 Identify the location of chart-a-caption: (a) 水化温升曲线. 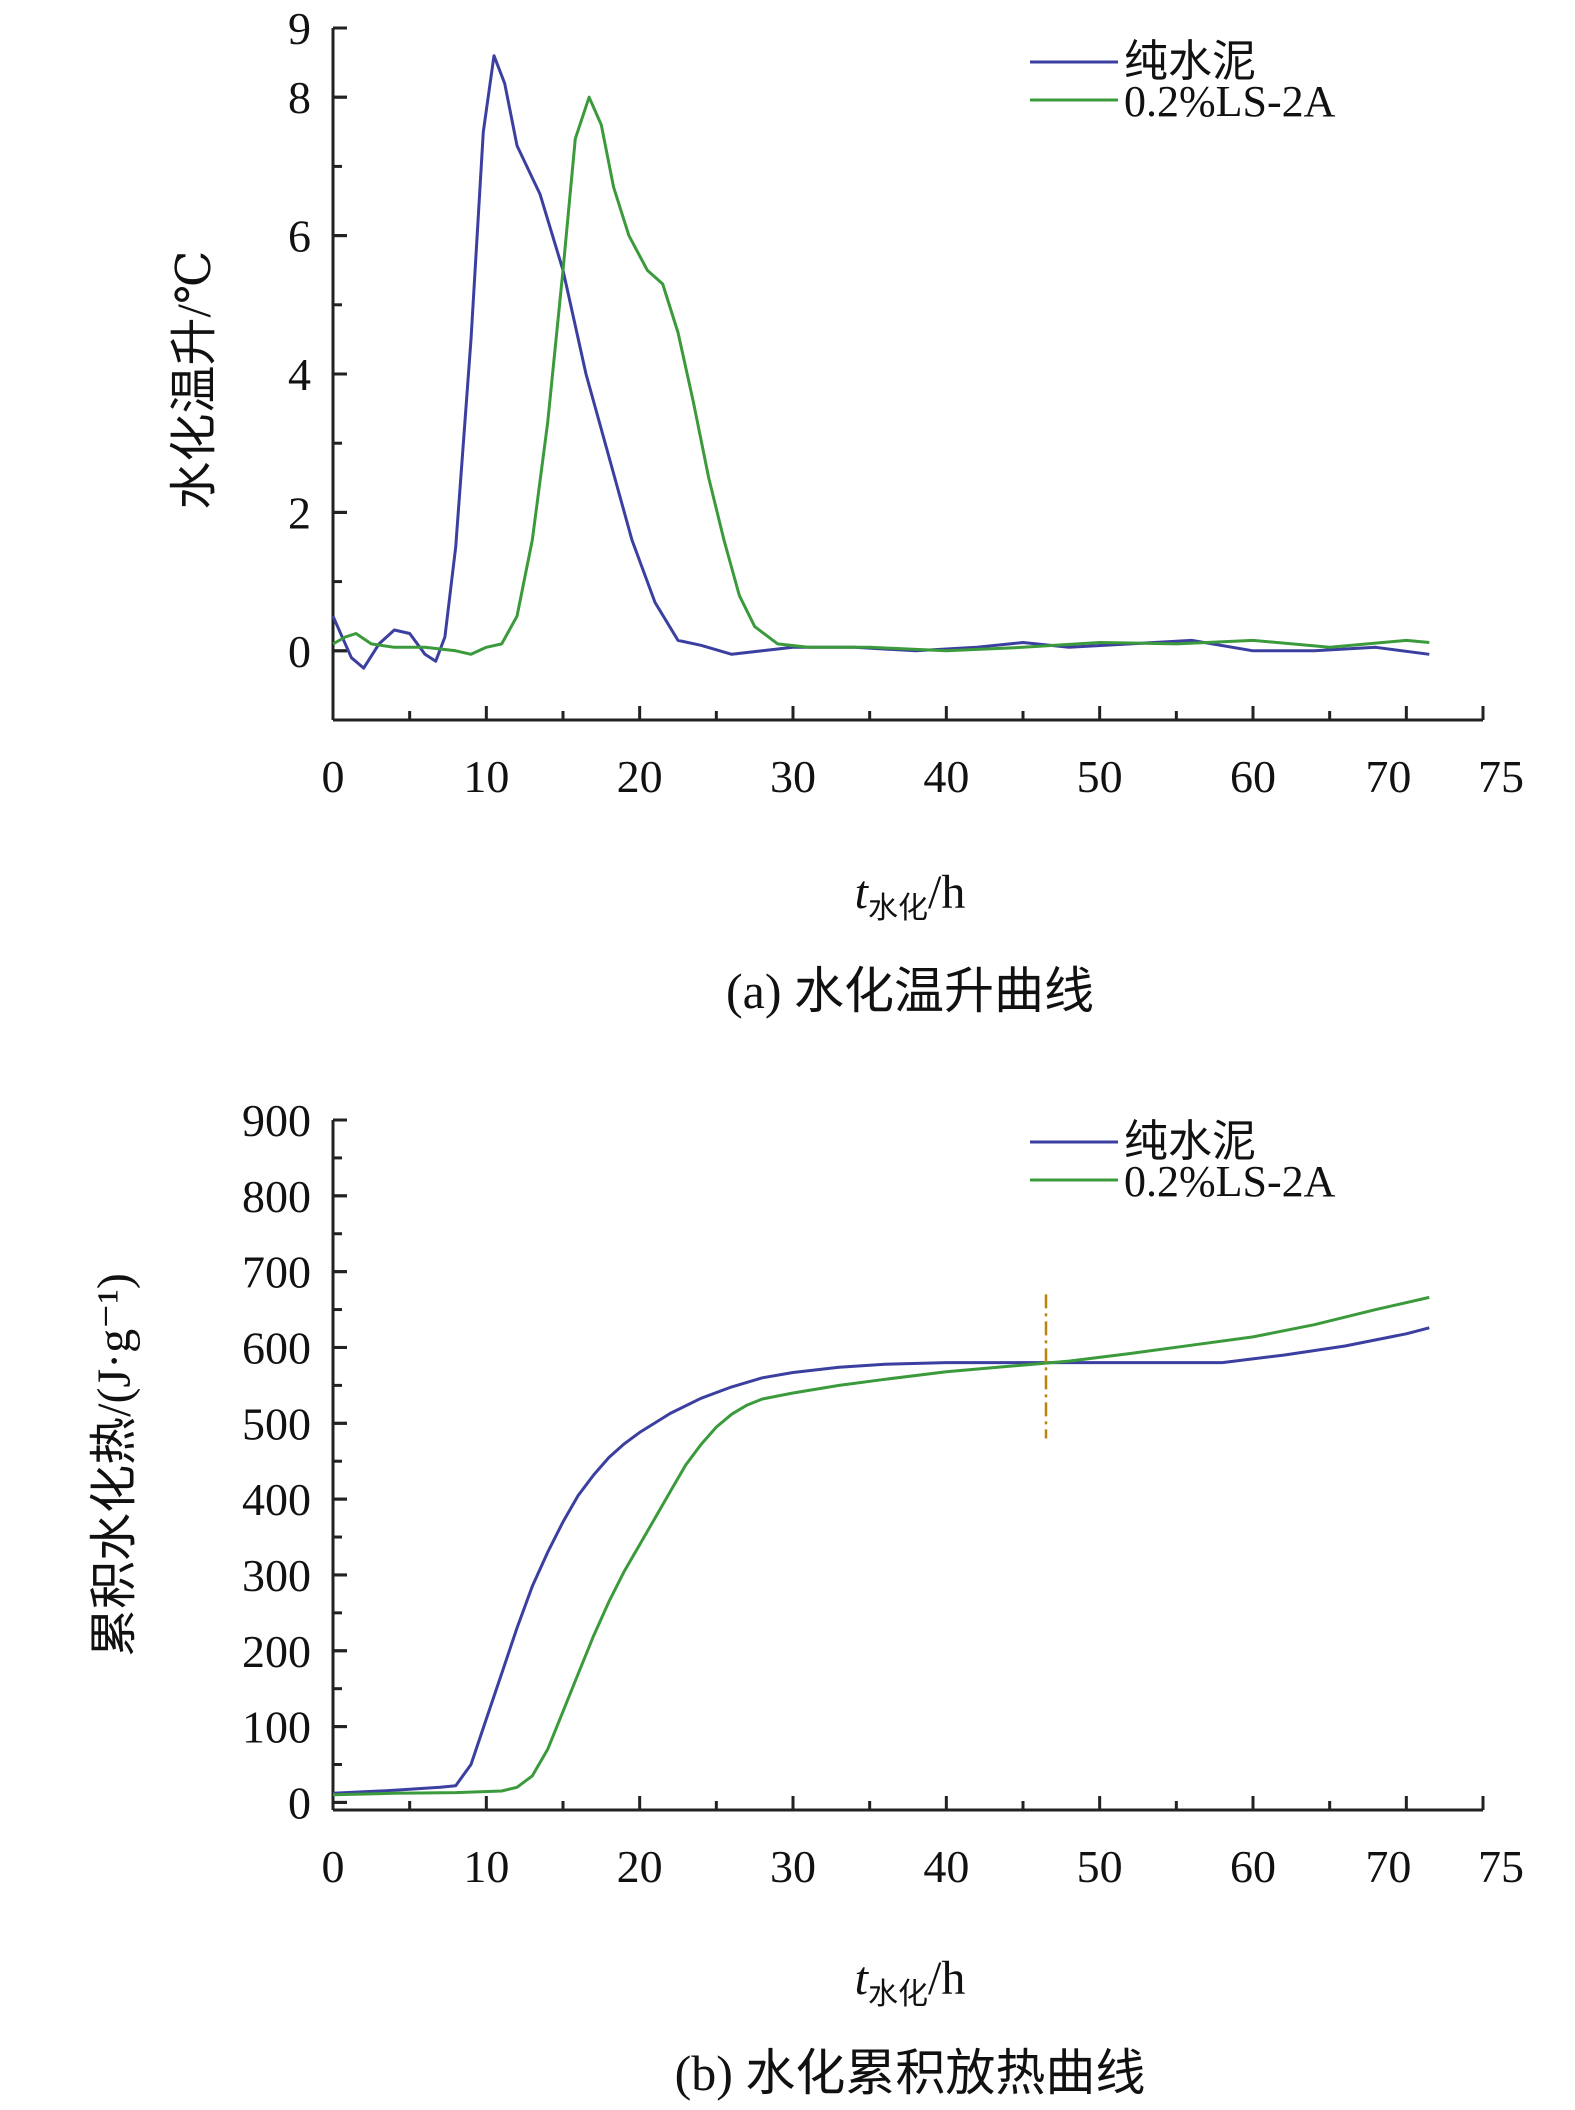
(910, 991).